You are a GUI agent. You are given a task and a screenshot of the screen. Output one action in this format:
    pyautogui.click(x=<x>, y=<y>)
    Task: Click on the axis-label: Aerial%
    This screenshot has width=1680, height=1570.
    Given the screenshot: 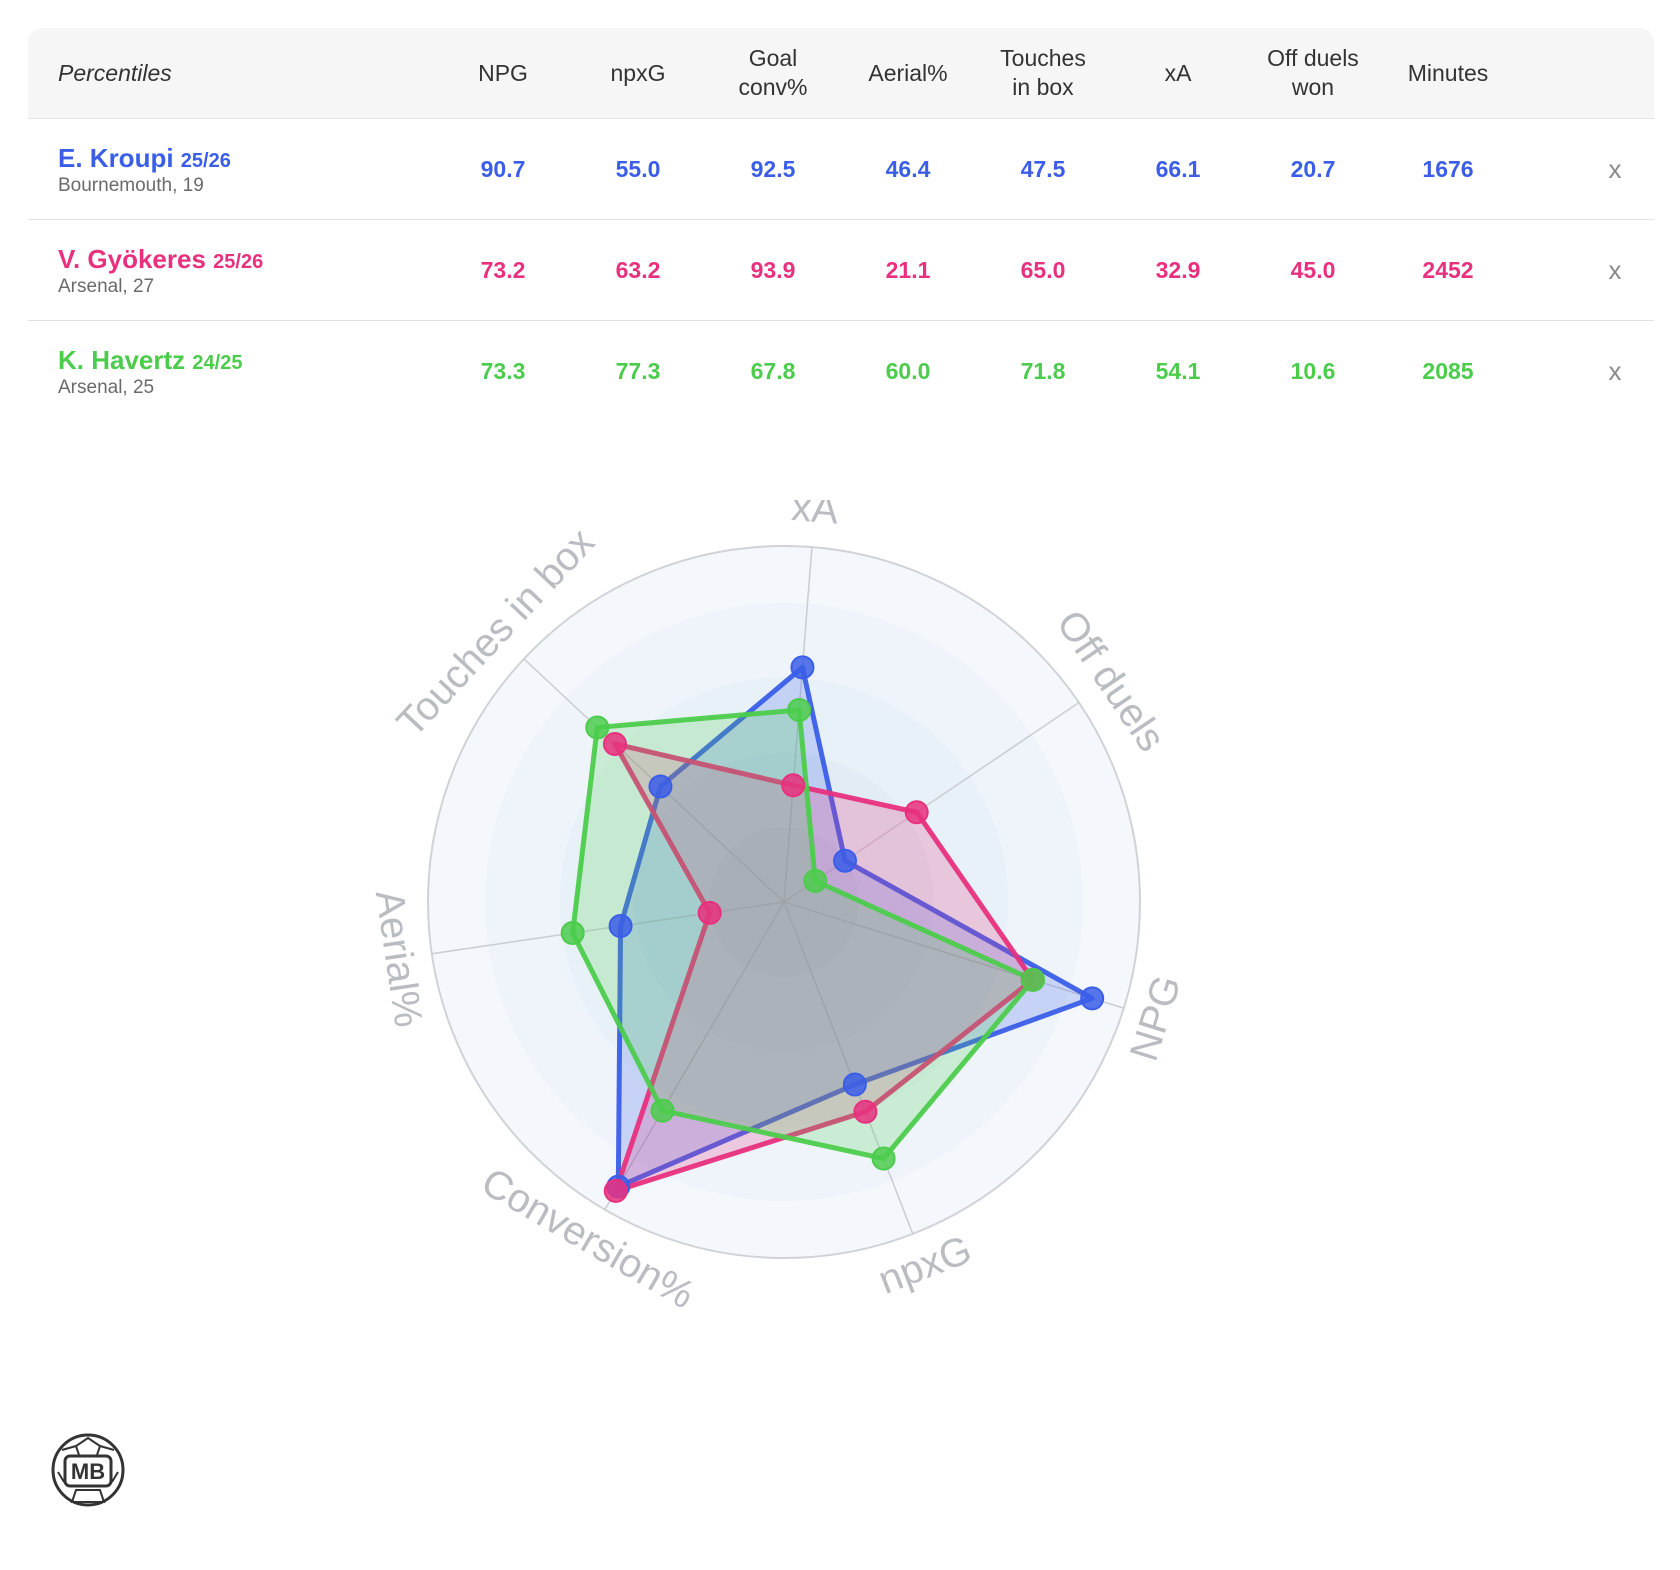 What is the action you would take?
    pyautogui.click(x=399, y=958)
    